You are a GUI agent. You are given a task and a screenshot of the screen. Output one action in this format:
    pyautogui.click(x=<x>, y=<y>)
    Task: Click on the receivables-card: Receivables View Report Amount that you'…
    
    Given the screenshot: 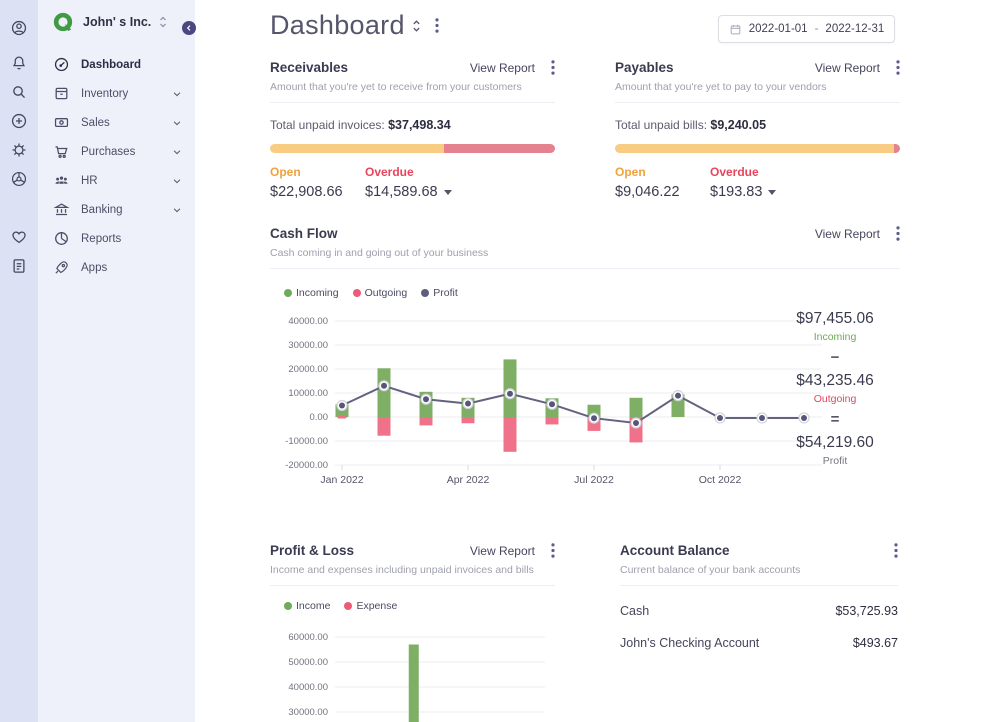 What is the action you would take?
    pyautogui.click(x=412, y=130)
    